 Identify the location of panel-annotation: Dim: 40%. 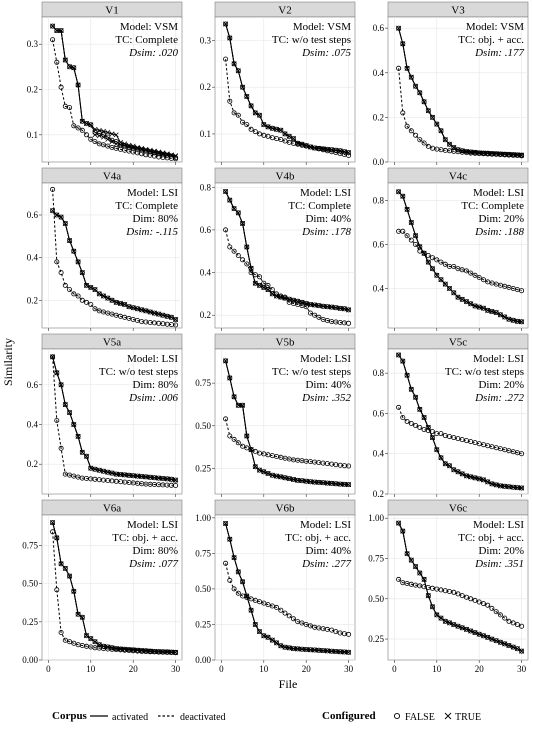
(328, 551).